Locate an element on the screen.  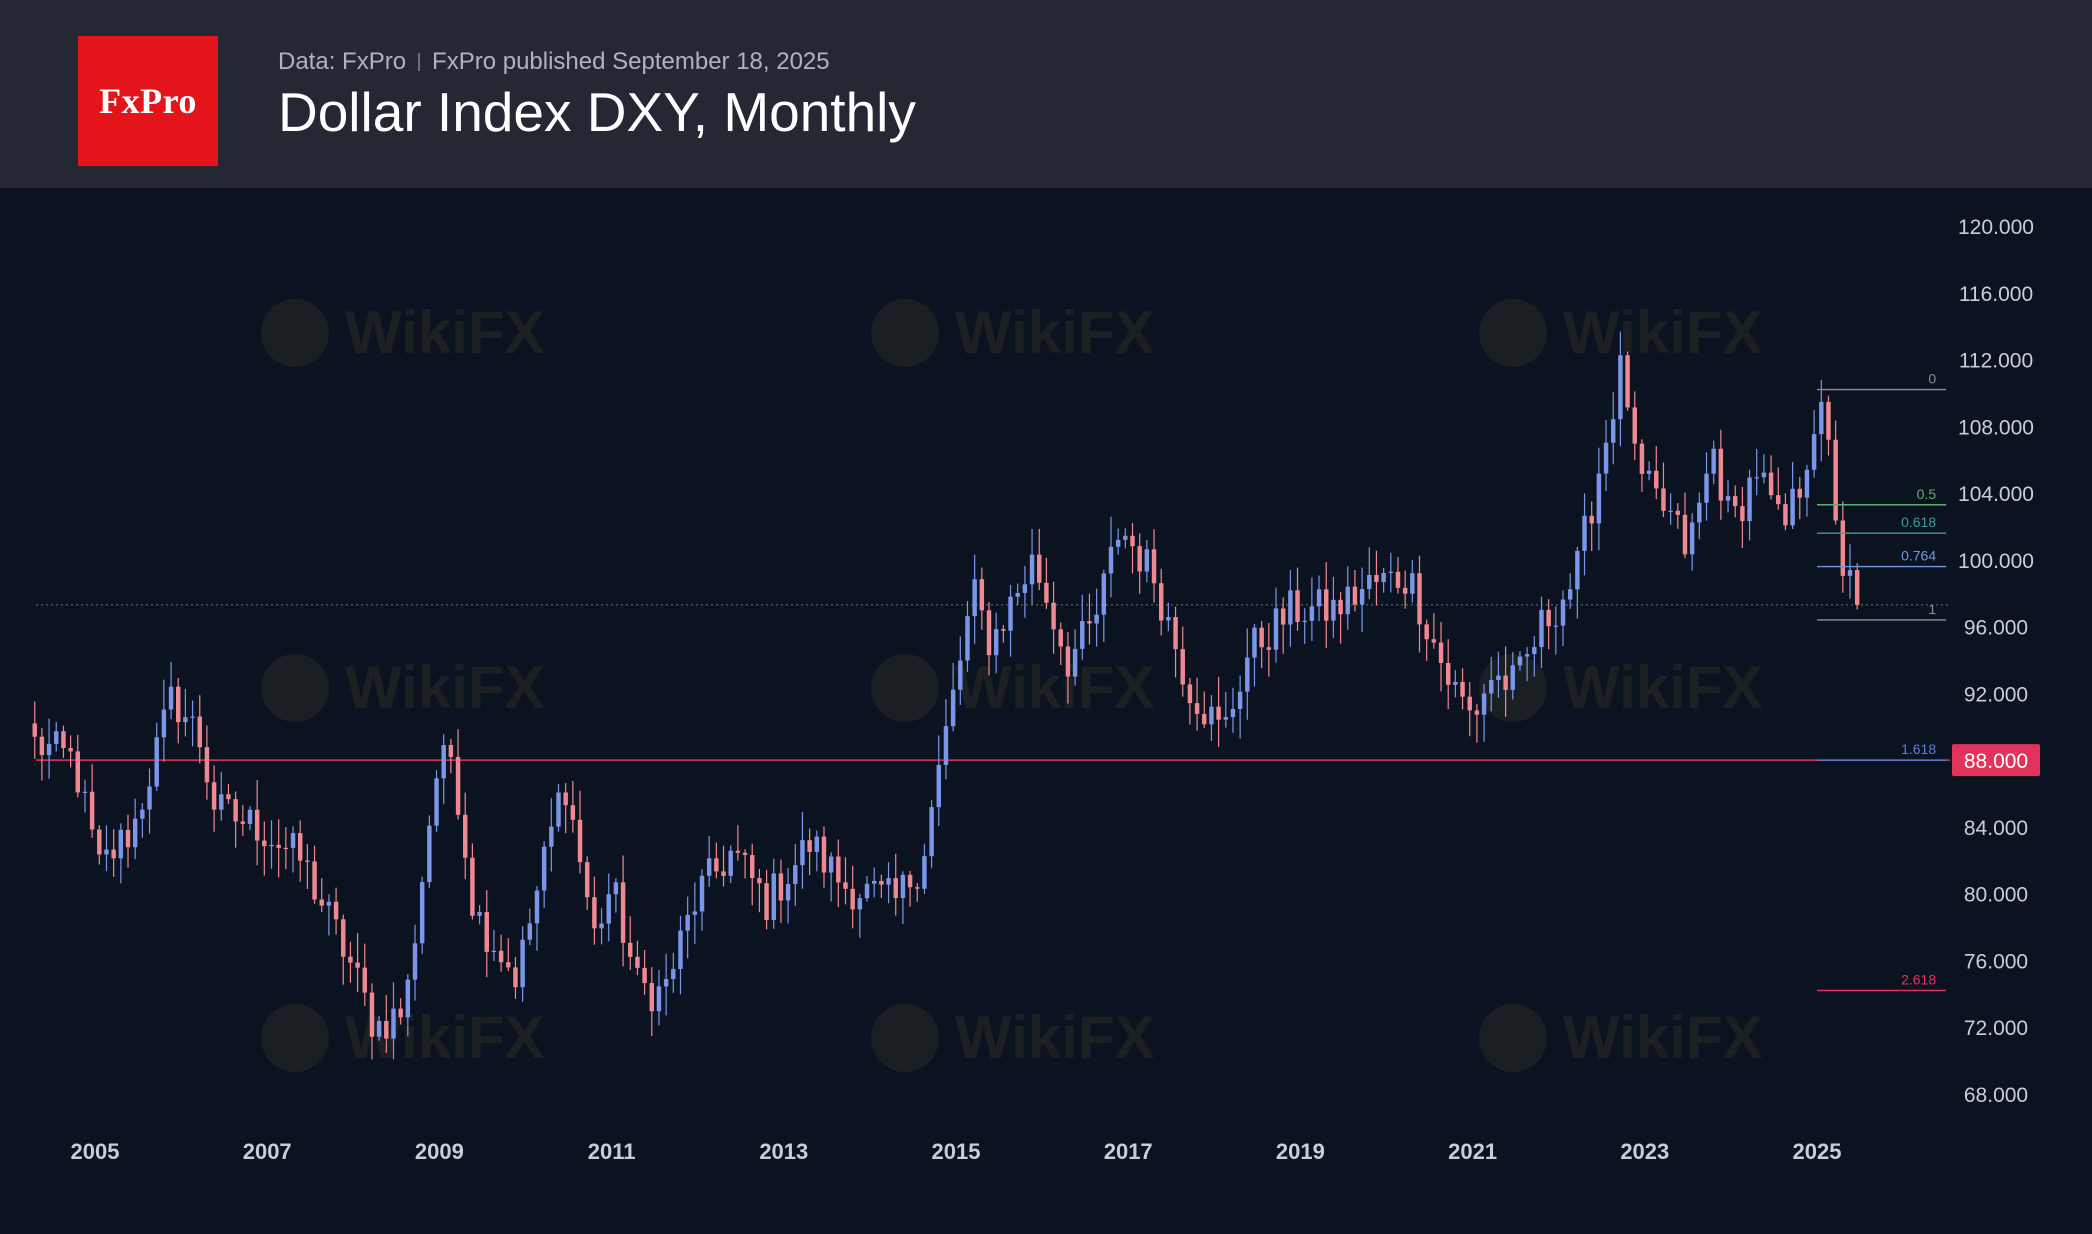
chart-title: Dollar Index DXY, Monthly is located at coordinates (597, 112).